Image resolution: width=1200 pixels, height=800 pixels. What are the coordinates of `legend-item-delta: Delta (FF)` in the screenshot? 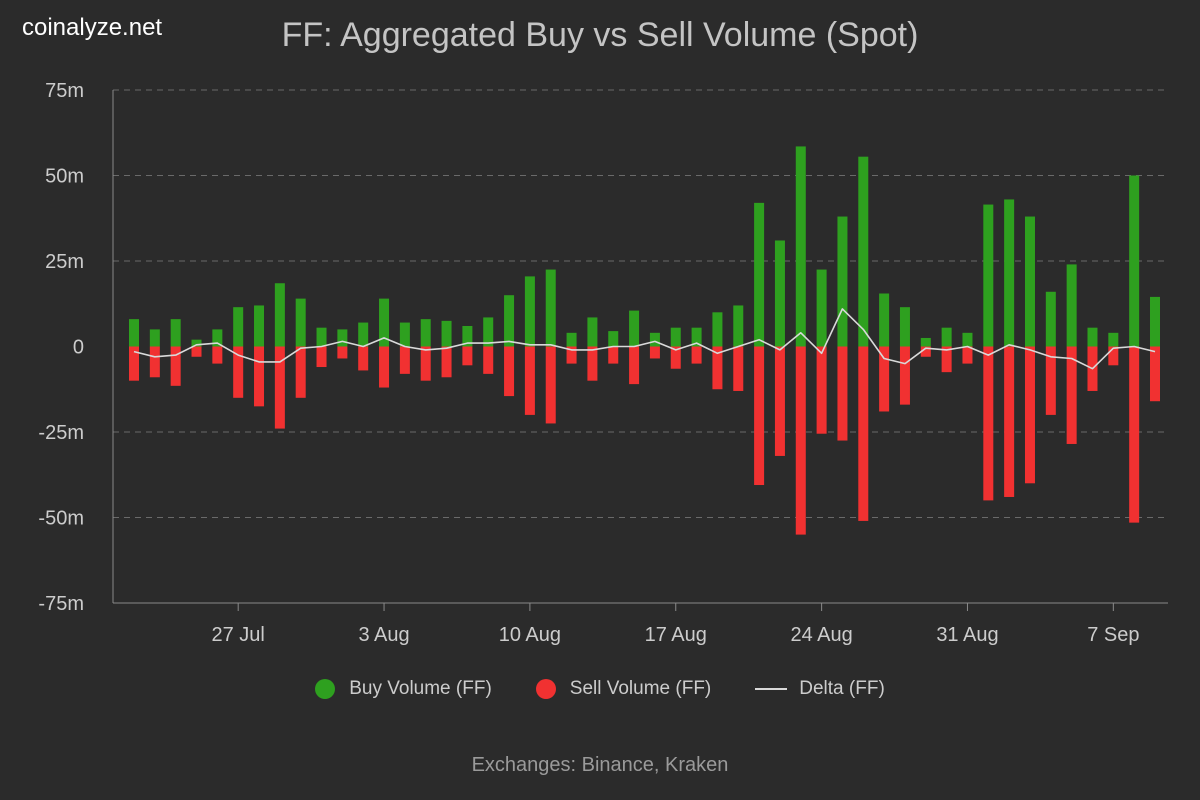 It's located at (820, 689).